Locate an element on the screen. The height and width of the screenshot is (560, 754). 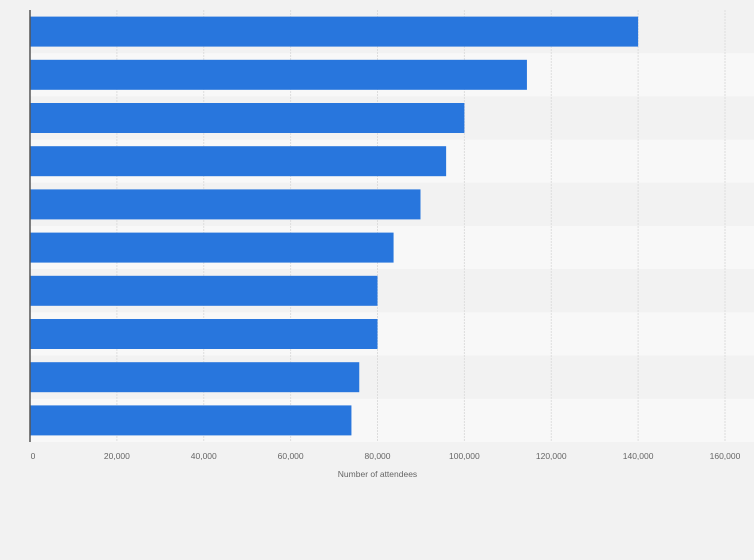
x-axis-title: Number of attendees is located at coordinates (377, 474).